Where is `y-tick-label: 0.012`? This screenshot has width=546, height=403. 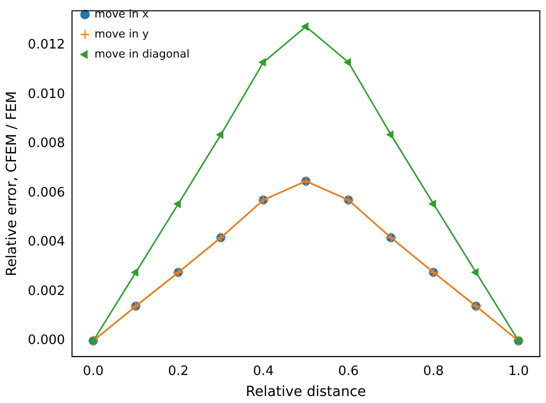
y-tick-label: 0.012 is located at coordinates (47, 45).